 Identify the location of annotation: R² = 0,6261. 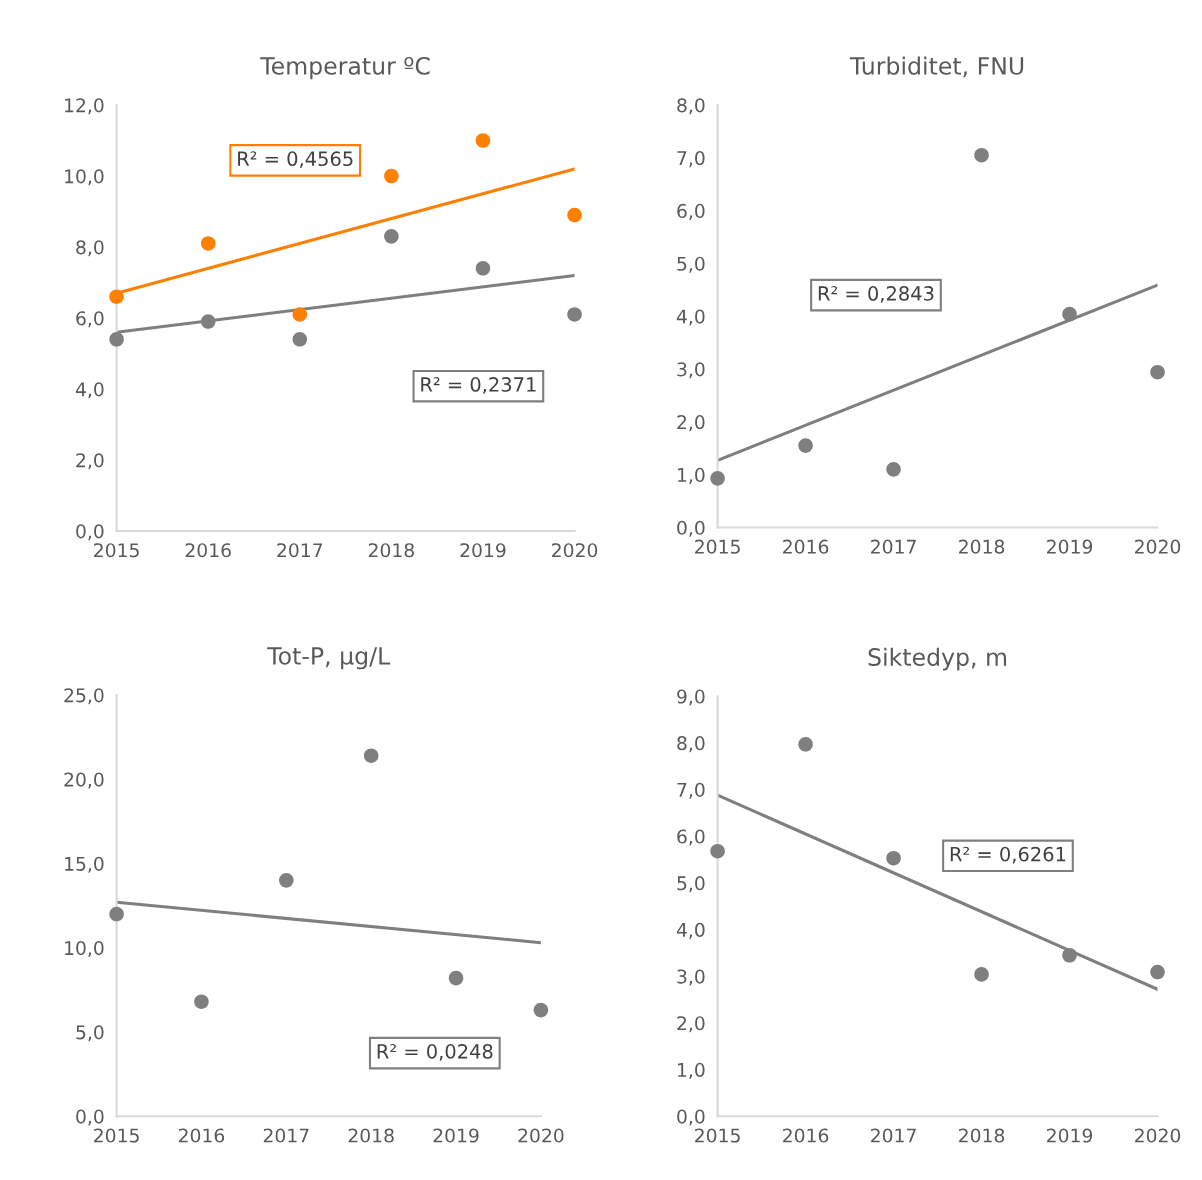
(1008, 855).